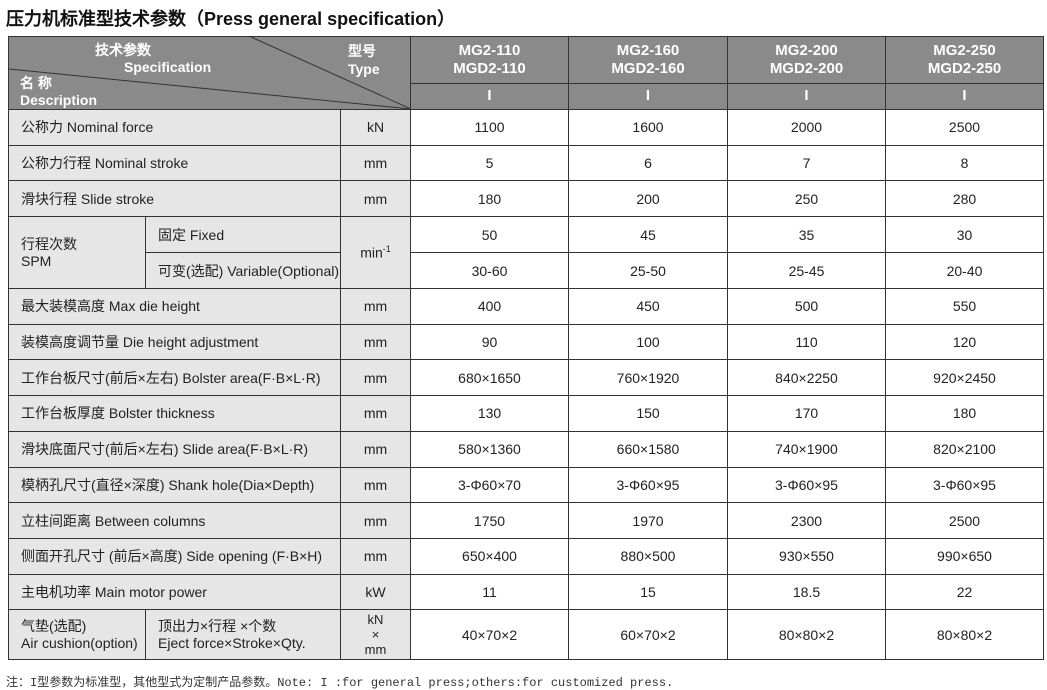 Image resolution: width=1047 pixels, height=690 pixels. I want to click on table-row: 公称力行程 Nominal stroke mm 5 6 7 8, so click(526, 163).